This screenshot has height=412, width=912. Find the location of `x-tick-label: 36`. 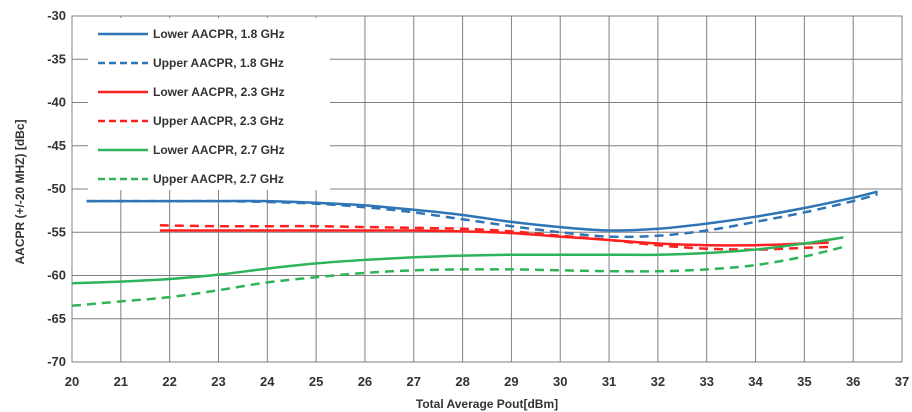

x-tick-label: 36 is located at coordinates (853, 381).